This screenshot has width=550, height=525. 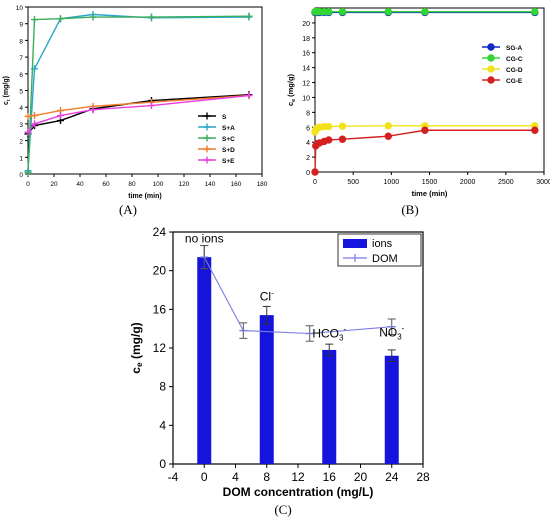 I want to click on ion-annotation: NO3-, so click(x=391, y=332).